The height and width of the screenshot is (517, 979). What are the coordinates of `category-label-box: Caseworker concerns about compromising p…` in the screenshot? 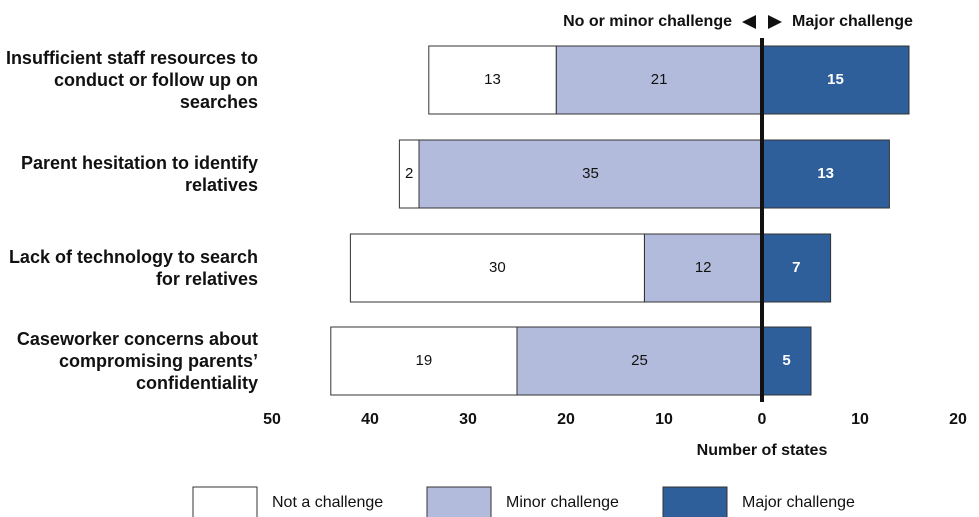 It's located at (137, 361).